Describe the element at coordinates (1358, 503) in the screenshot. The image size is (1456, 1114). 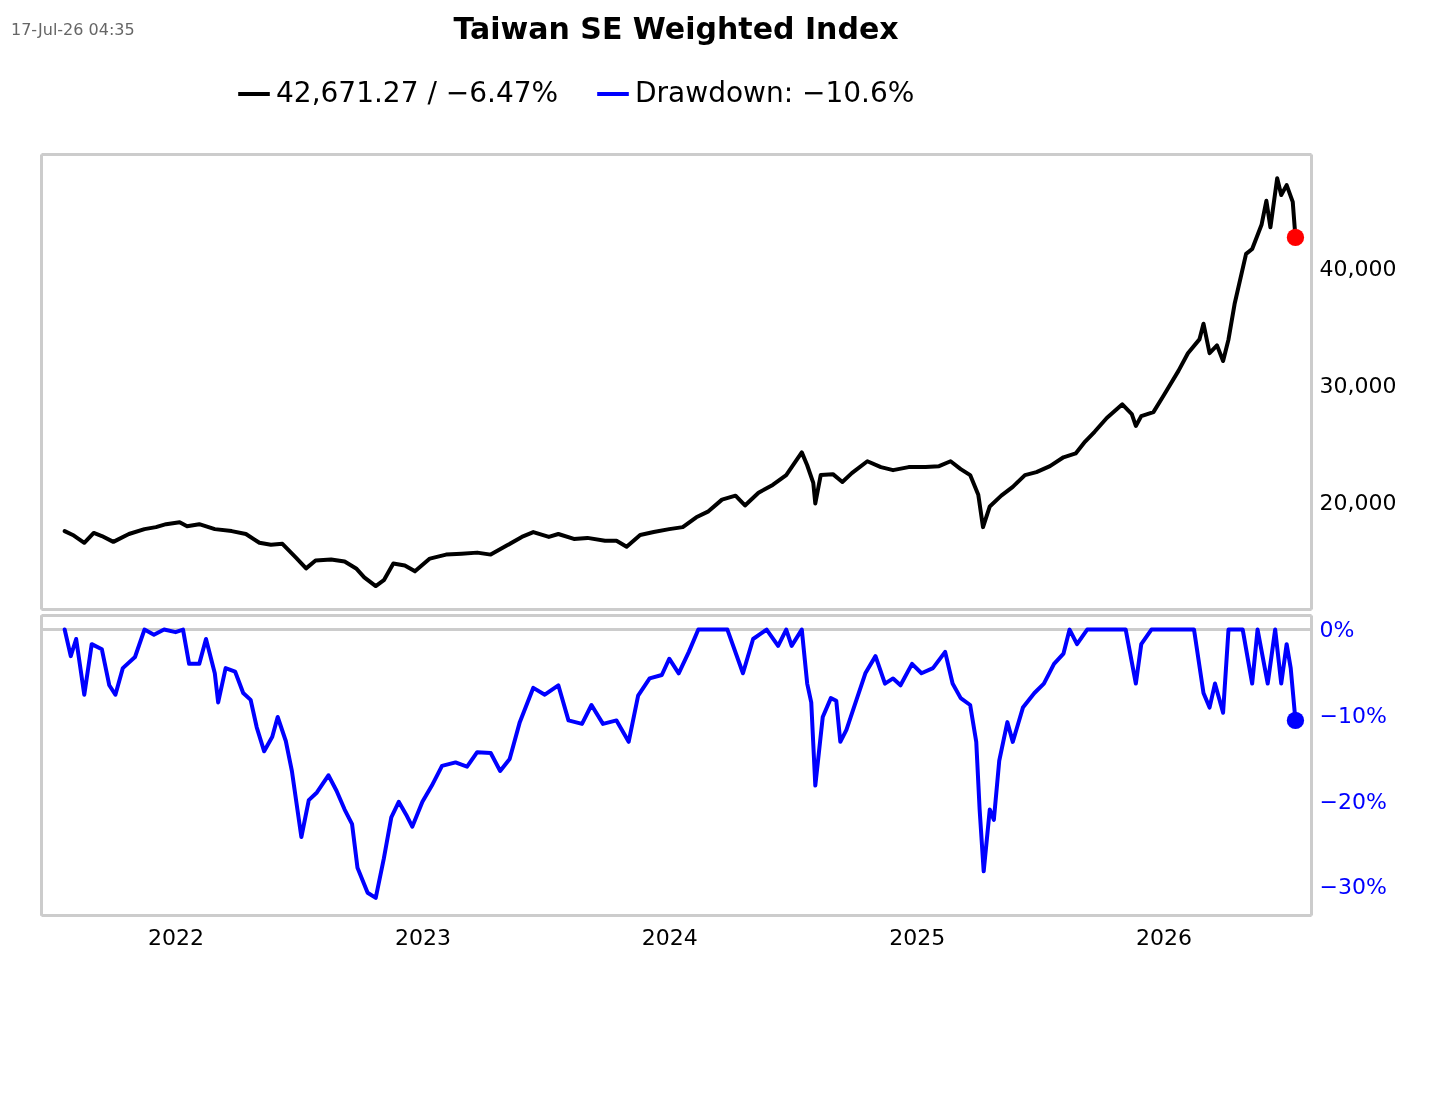
I see `y-tick-label: 20,000` at that location.